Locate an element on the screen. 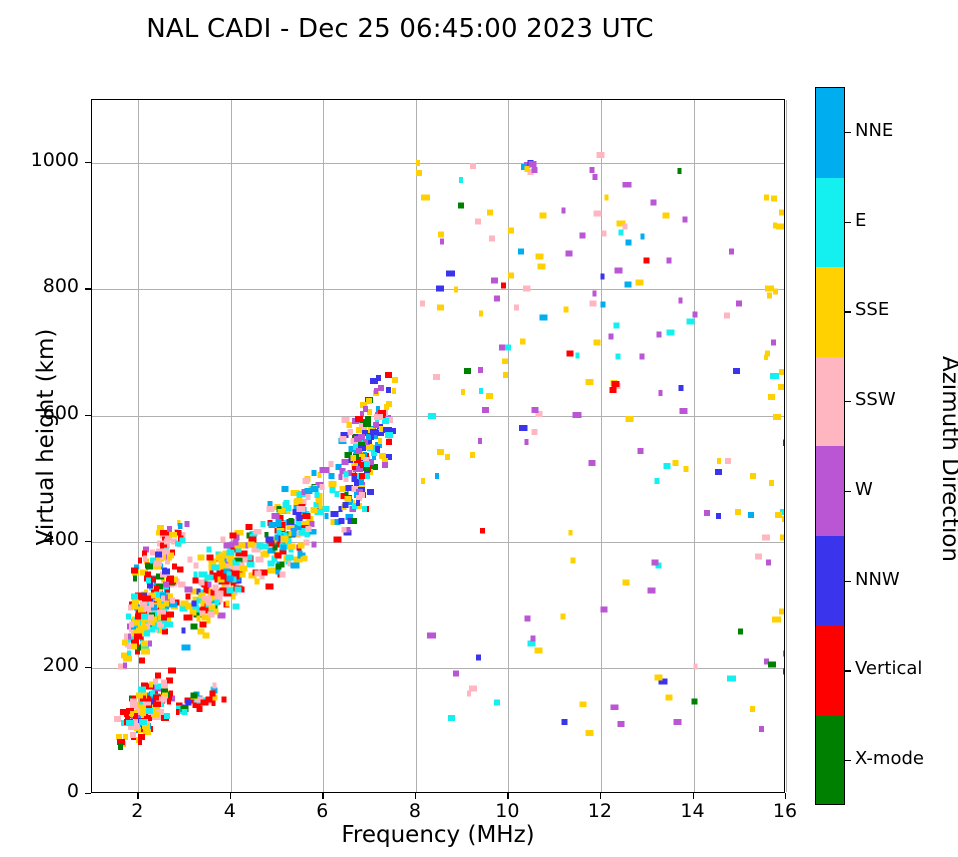 The height and width of the screenshot is (857, 958). y-tick-label: 0 is located at coordinates (72, 791).